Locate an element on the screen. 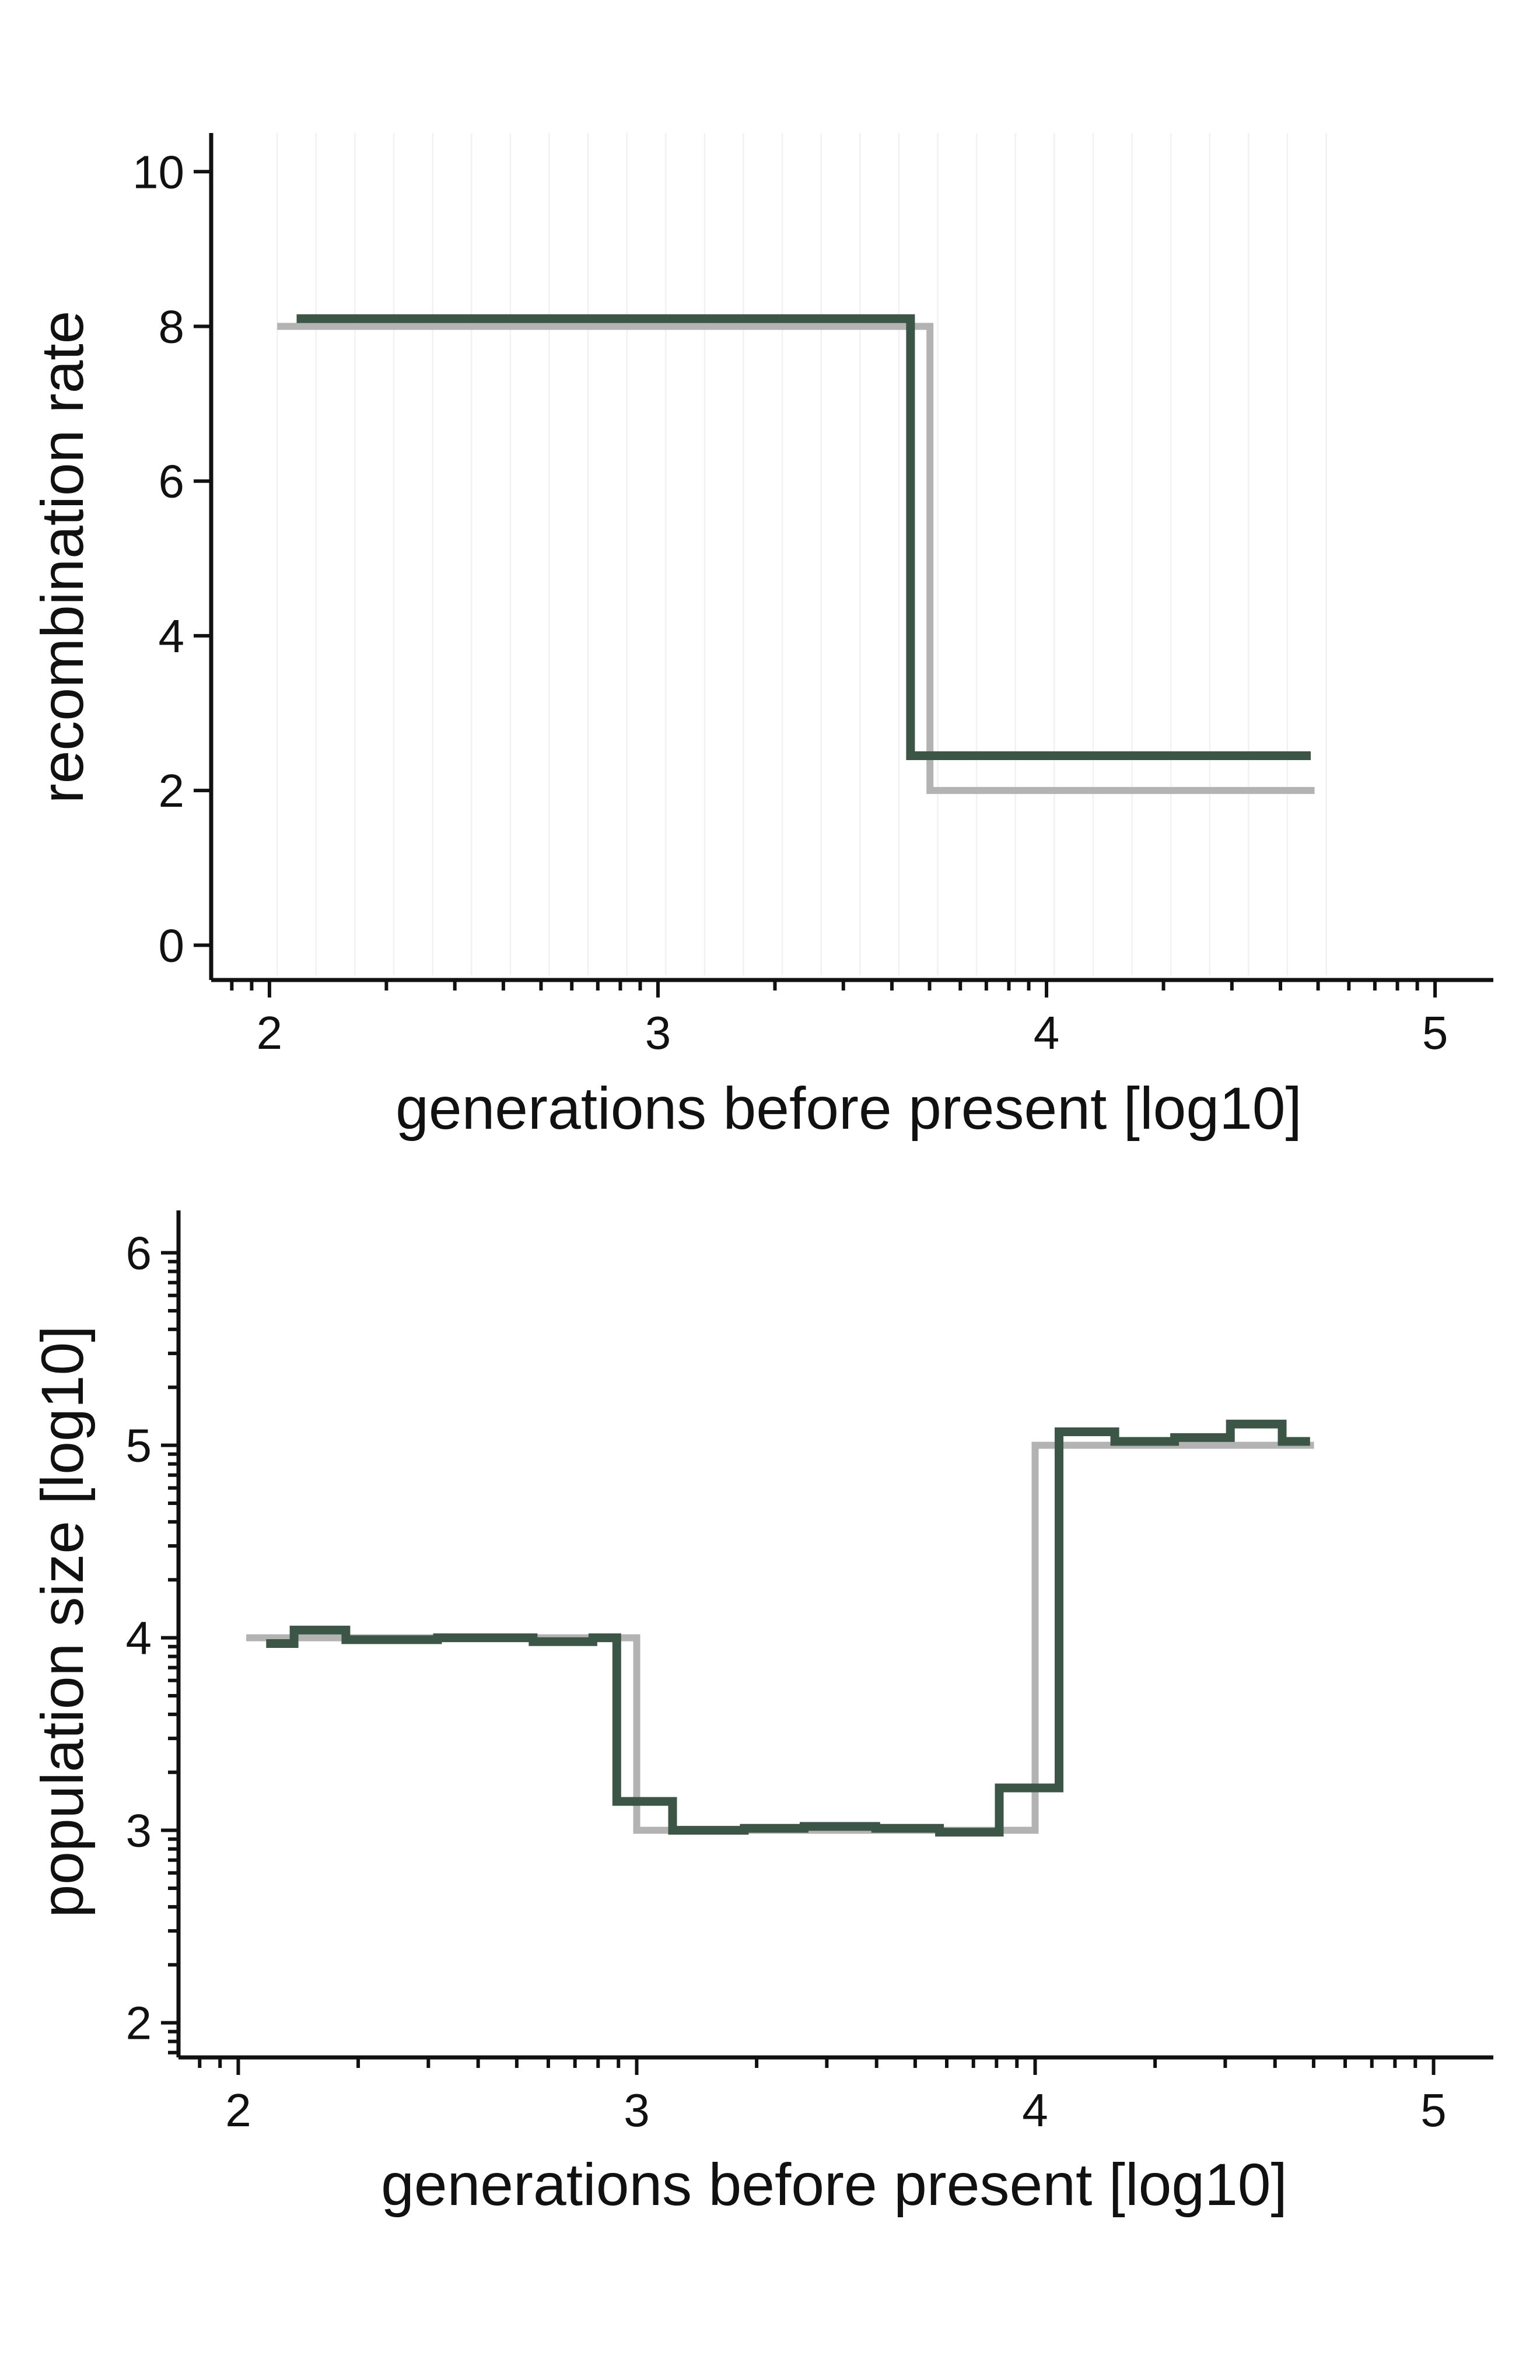  y-axis-title: recombination rate is located at coordinates (62, 557).